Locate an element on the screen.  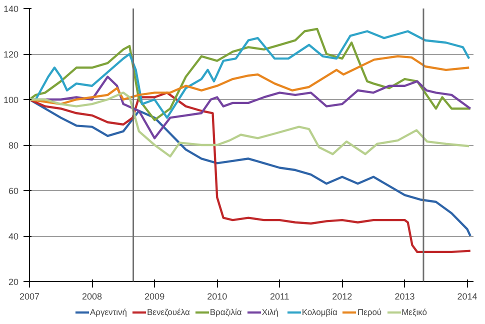
x-tick-label: 2008 is located at coordinates (92, 297).